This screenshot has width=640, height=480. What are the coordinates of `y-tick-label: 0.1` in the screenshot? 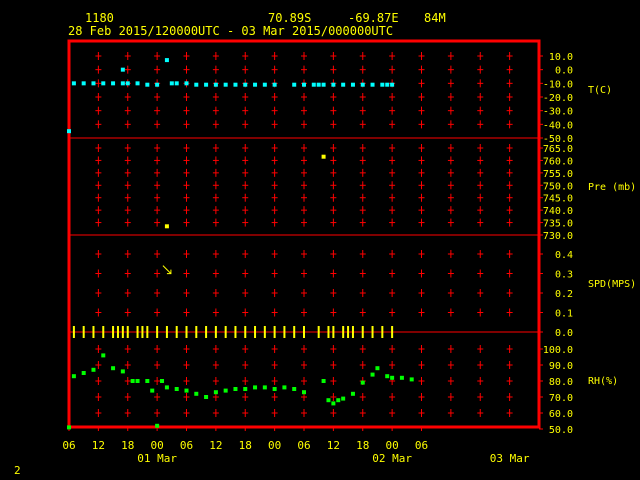 It's located at (564, 314).